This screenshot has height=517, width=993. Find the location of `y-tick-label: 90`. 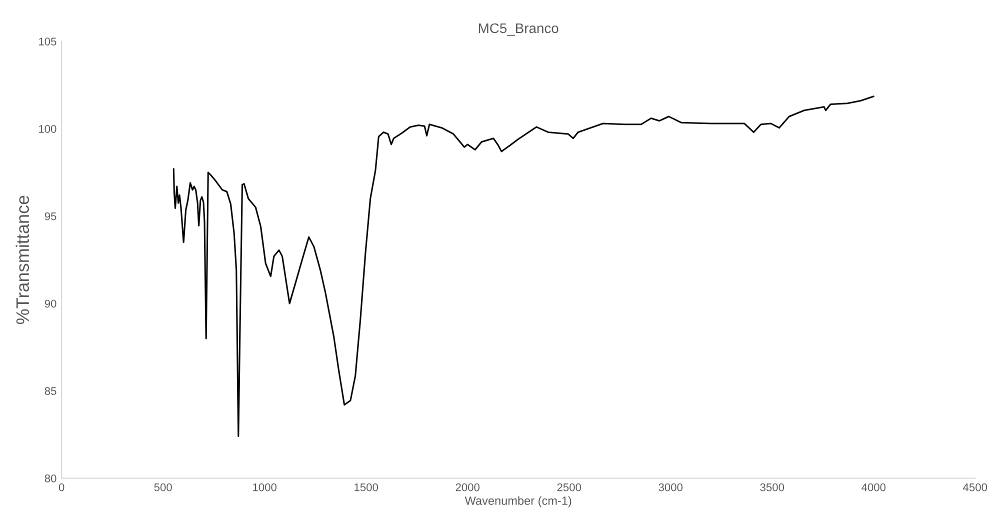

y-tick-label: 90 is located at coordinates (50, 304).